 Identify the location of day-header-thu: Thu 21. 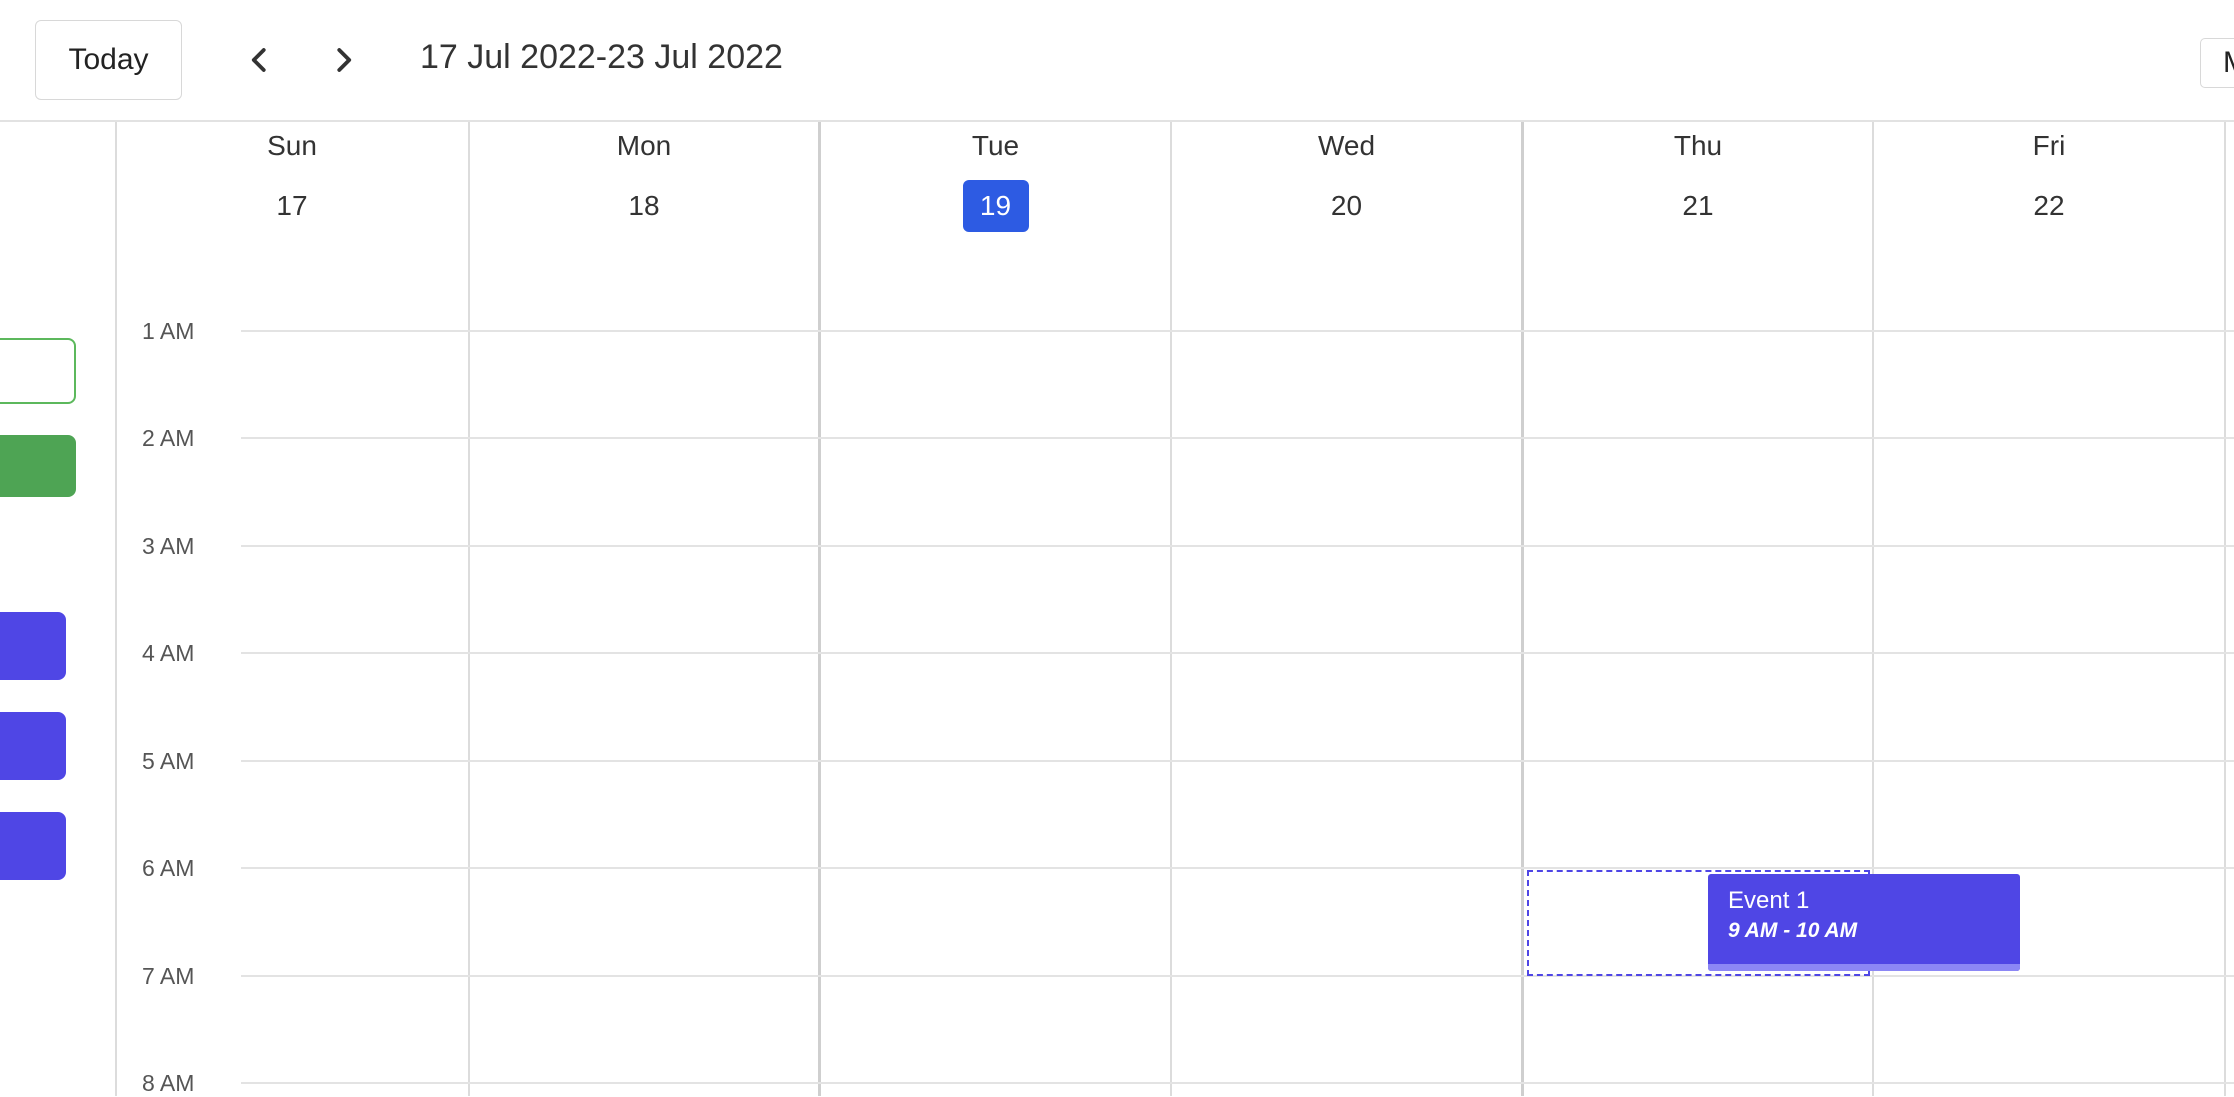
(1698, 177).